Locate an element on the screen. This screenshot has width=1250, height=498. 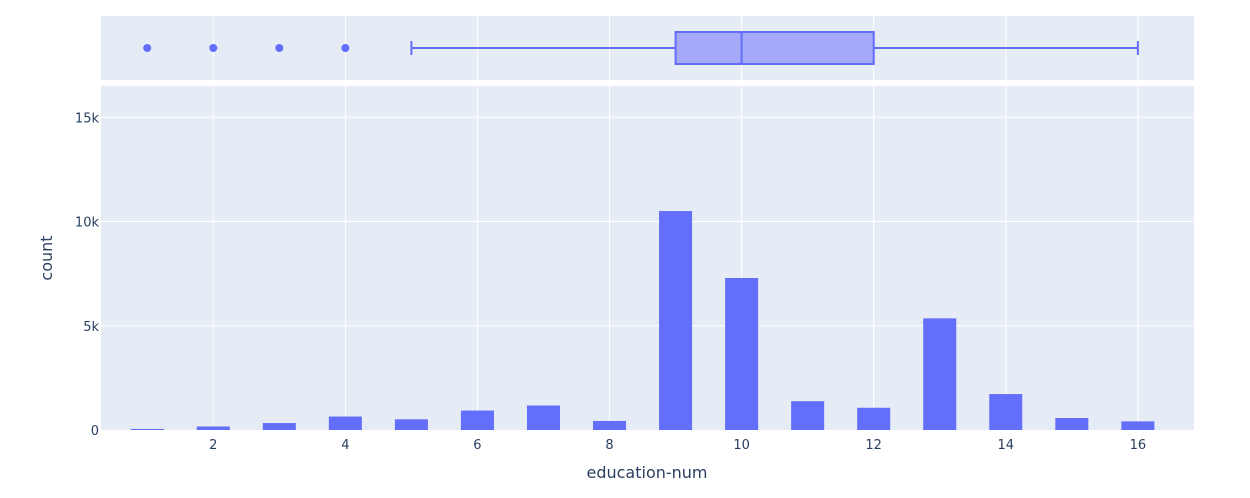
y-tick-label: 0 is located at coordinates (95, 431).